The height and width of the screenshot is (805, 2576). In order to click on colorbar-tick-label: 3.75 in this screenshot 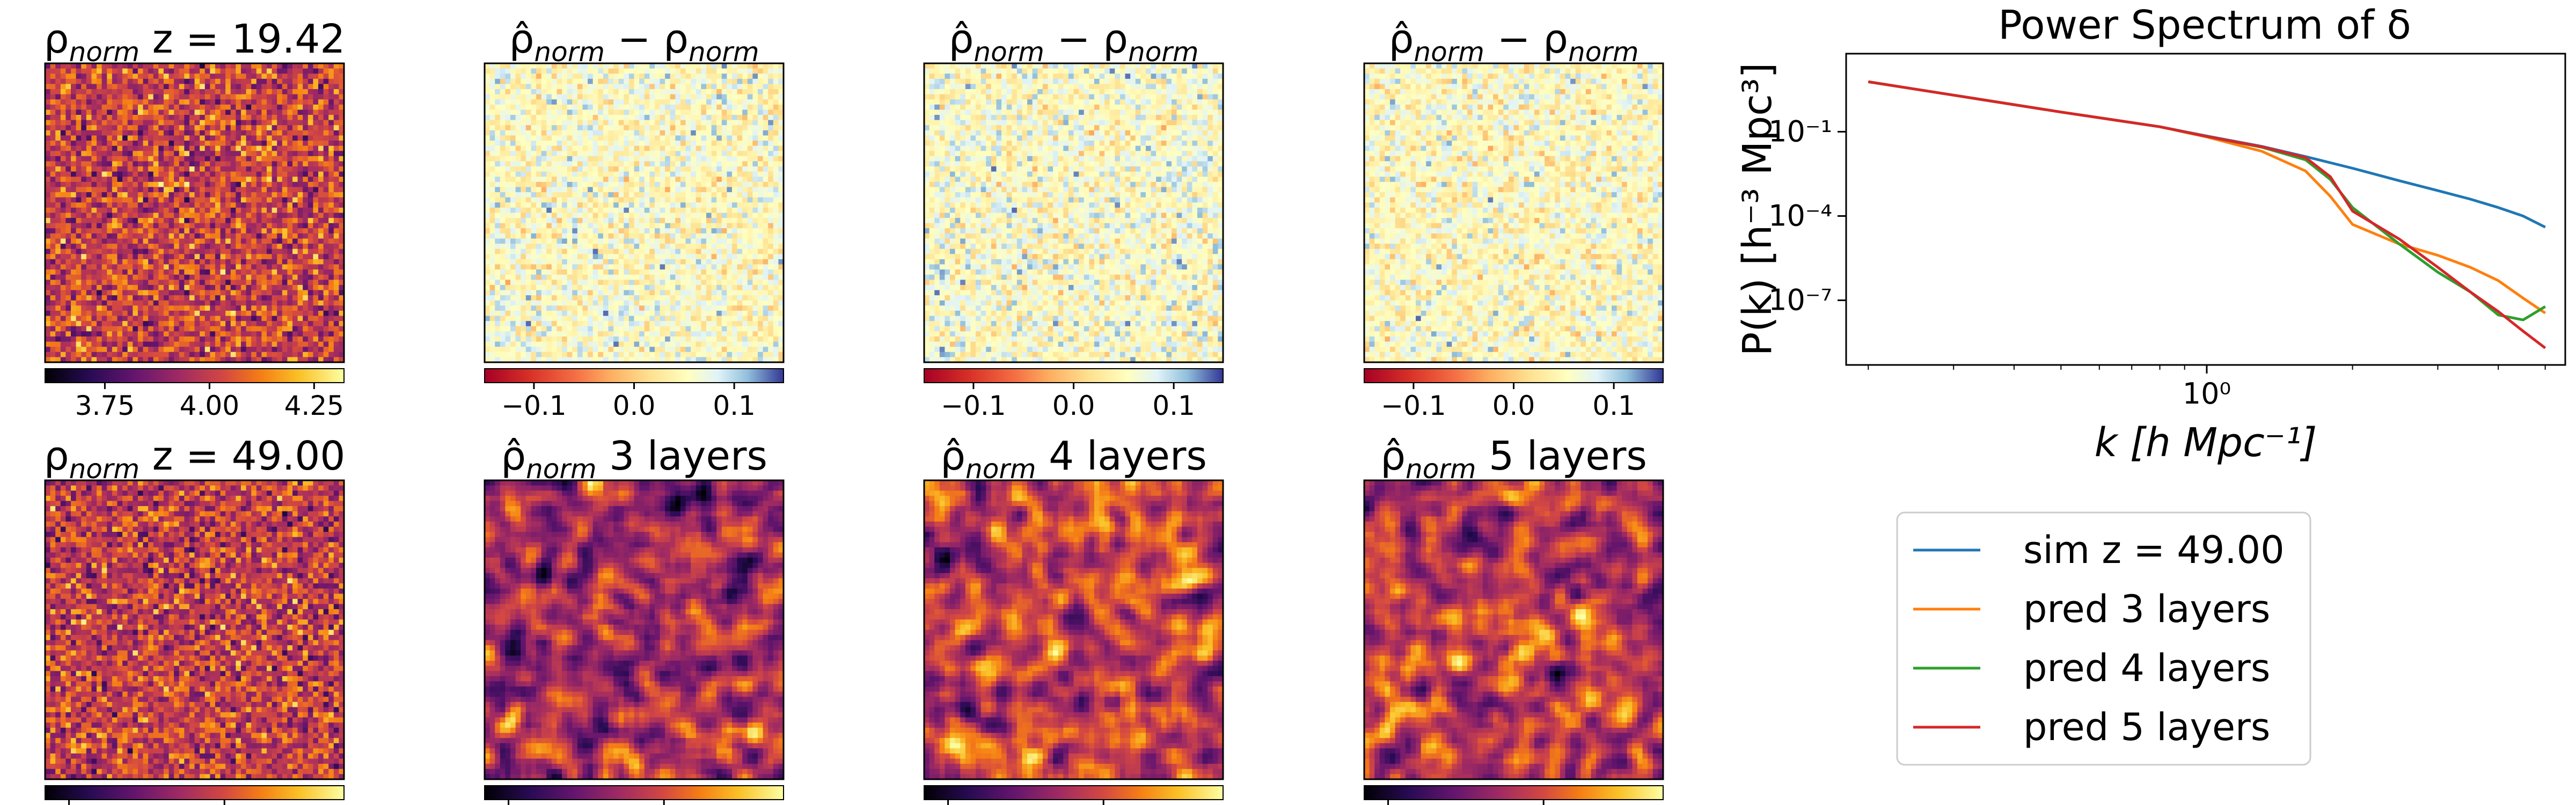, I will do `click(105, 405)`.